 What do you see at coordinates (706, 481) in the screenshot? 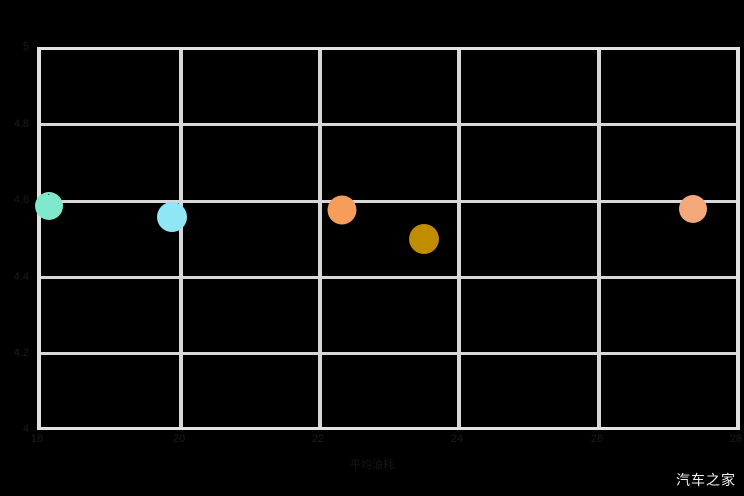
I see `watermark-autohome: 汽车之家` at bounding box center [706, 481].